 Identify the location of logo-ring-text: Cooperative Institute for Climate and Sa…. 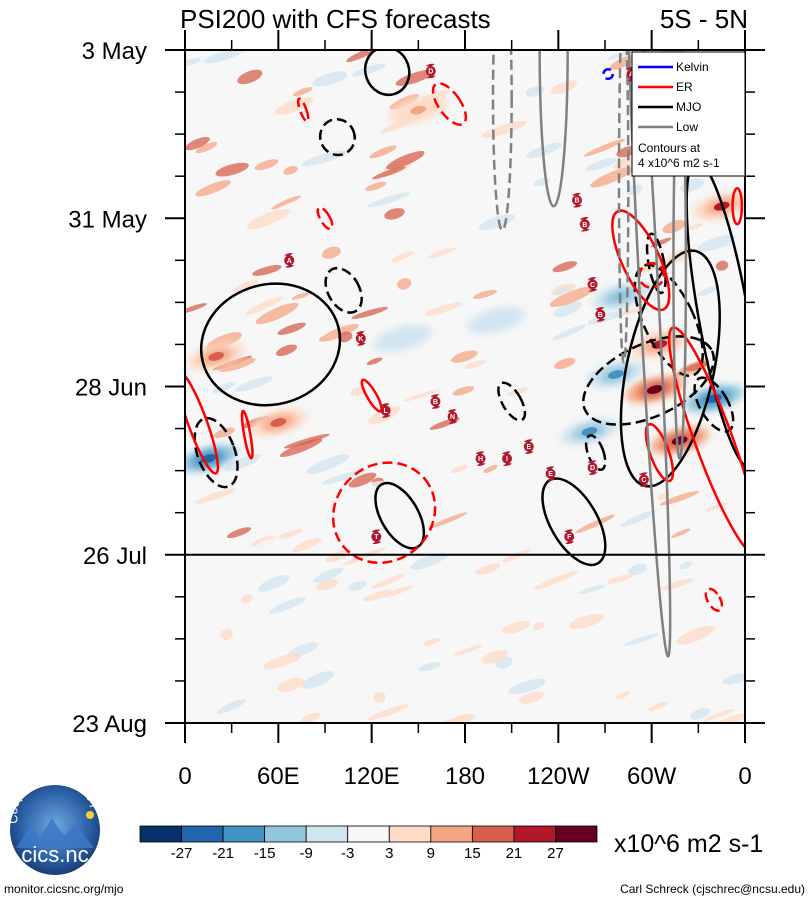
(50, 412).